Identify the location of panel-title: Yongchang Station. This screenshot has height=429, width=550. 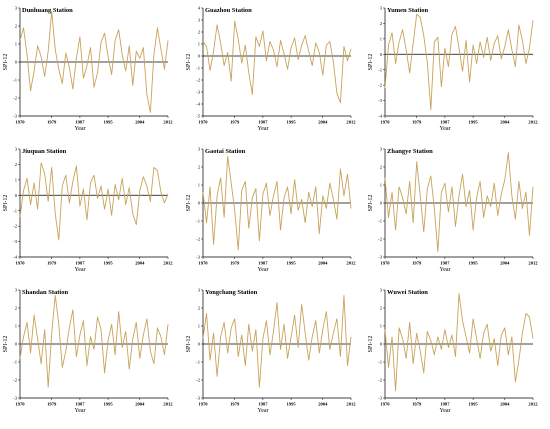
(231, 292).